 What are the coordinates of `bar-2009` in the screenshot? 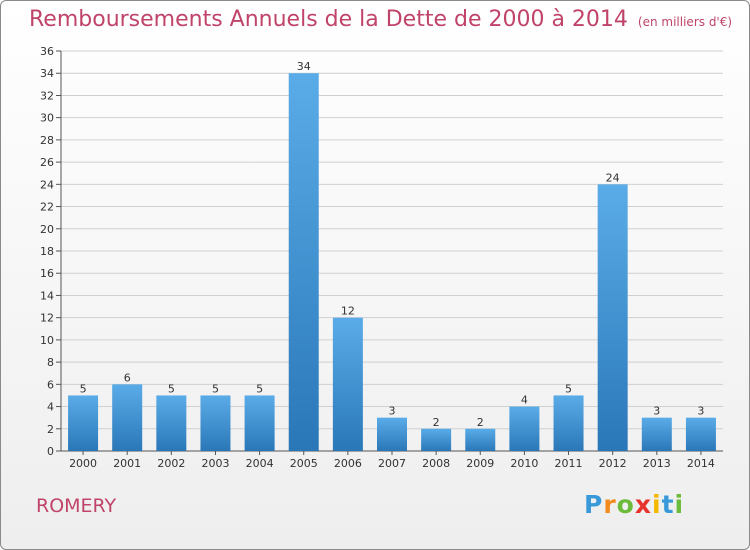 It's located at (480, 439).